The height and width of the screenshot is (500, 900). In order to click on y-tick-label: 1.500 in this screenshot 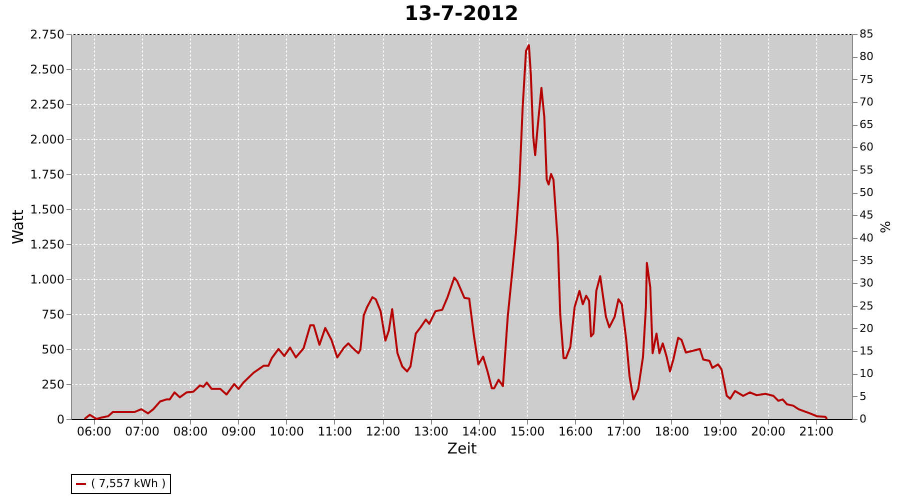, I will do `click(47, 209)`.